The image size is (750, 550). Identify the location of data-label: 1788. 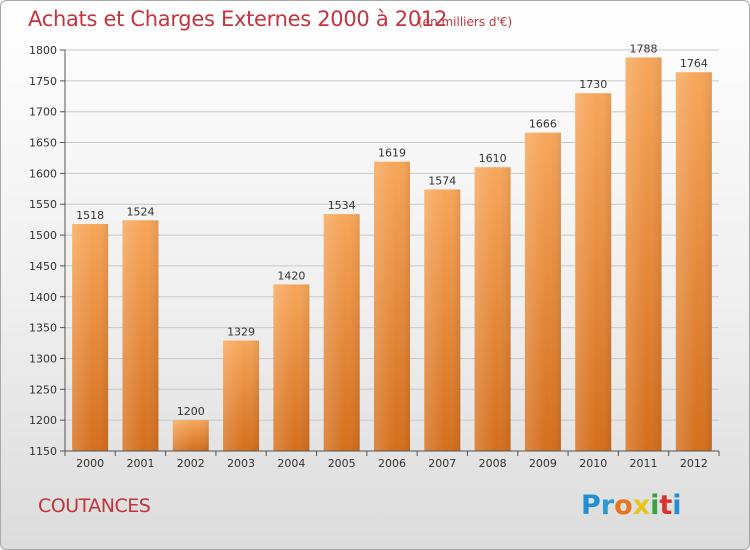
(644, 48).